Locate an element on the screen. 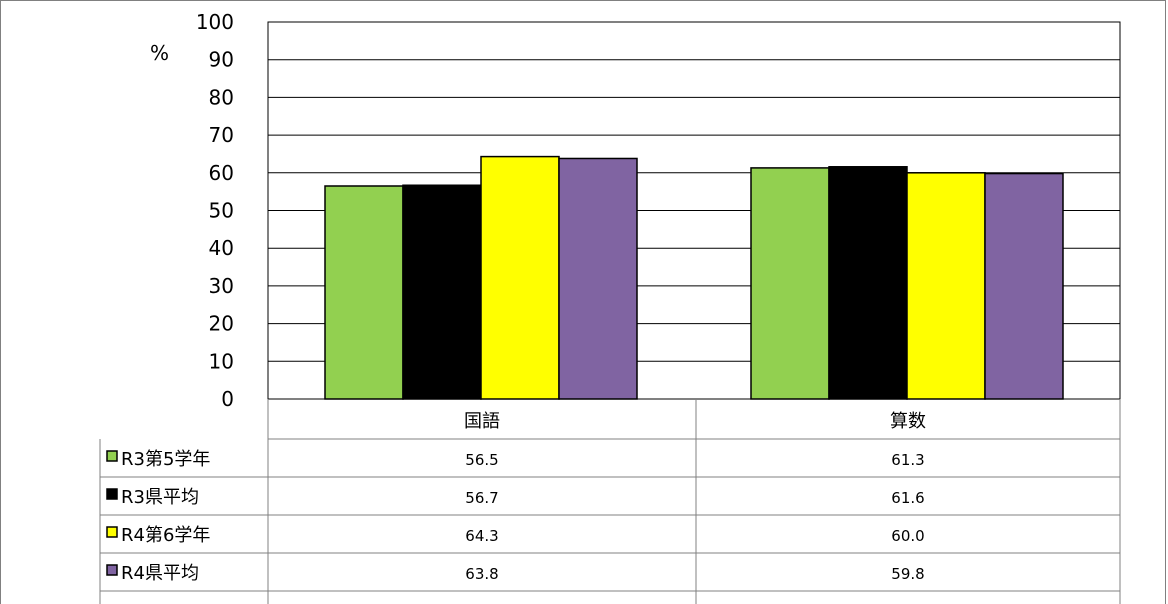  y-tick-label: 80 is located at coordinates (221, 97).